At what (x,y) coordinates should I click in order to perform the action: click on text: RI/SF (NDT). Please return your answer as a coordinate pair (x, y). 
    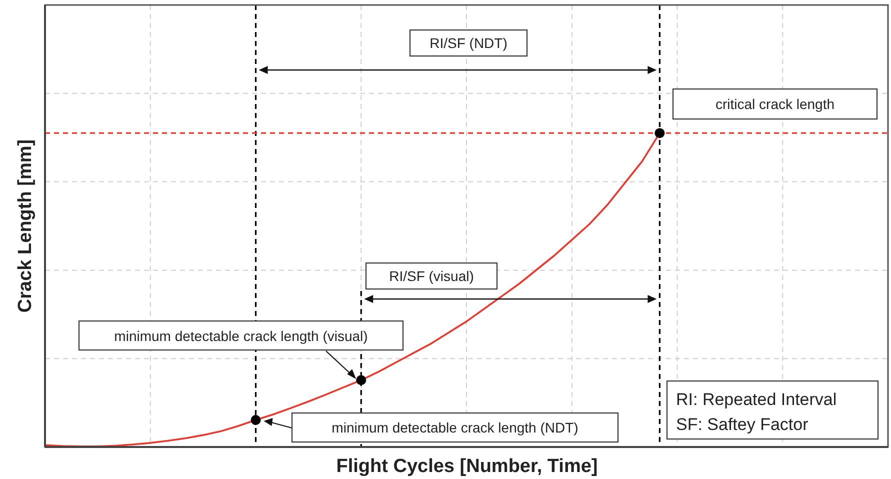
    Looking at the image, I should click on (469, 43).